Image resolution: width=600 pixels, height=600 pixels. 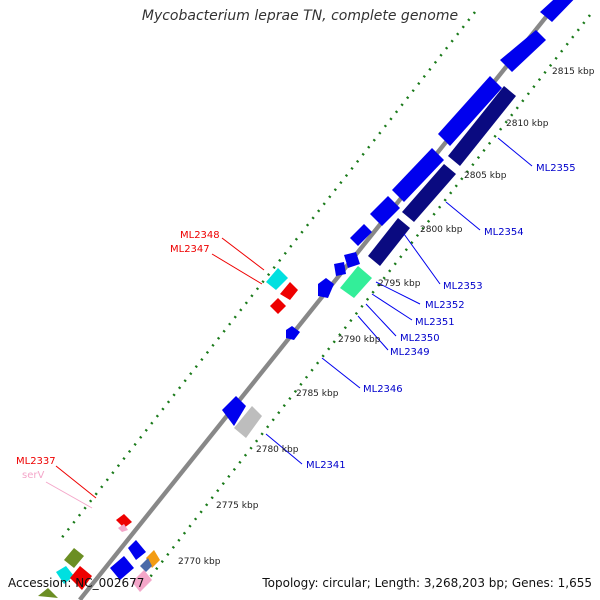 I want to click on tick-label: 2785 kbp, so click(x=317, y=394).